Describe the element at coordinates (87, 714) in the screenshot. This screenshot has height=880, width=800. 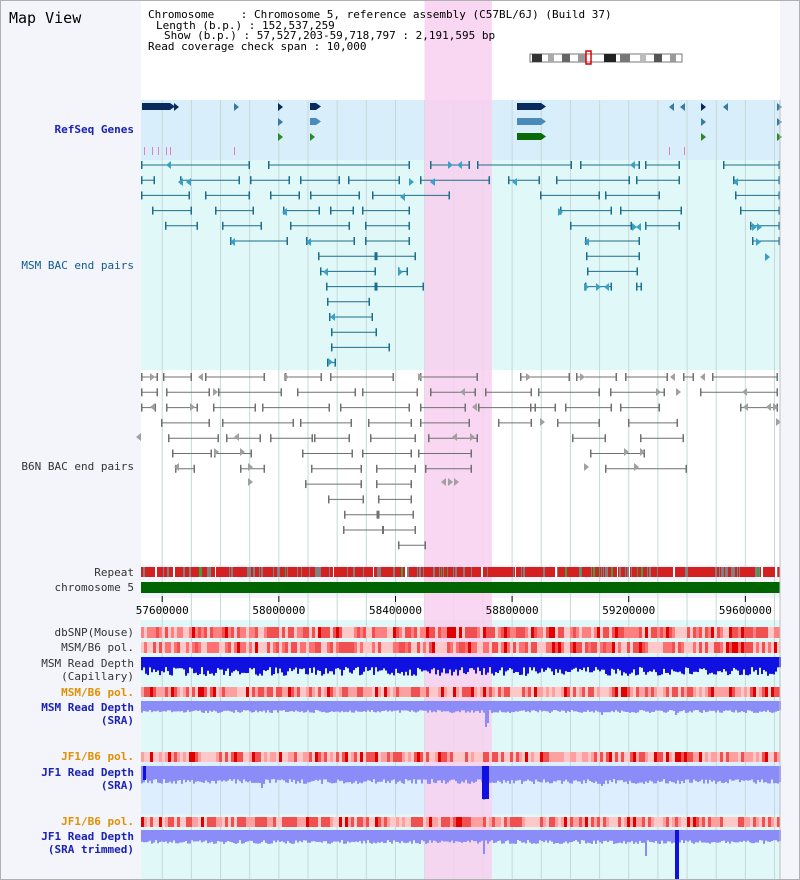
I see `track-label-msm-read-depth-sra: MSM Read Depth (SRA)` at that location.